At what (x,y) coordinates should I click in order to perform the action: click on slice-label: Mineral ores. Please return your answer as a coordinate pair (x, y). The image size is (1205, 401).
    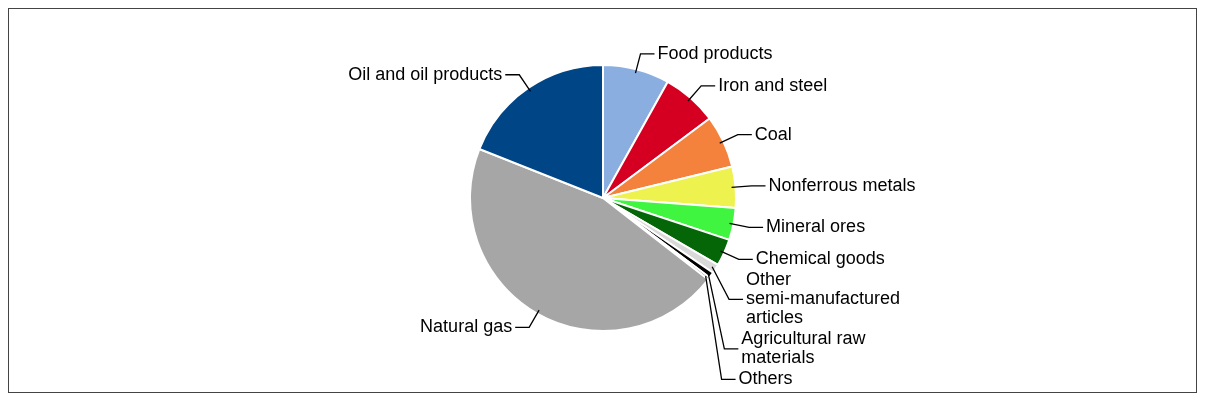
    Looking at the image, I should click on (816, 226).